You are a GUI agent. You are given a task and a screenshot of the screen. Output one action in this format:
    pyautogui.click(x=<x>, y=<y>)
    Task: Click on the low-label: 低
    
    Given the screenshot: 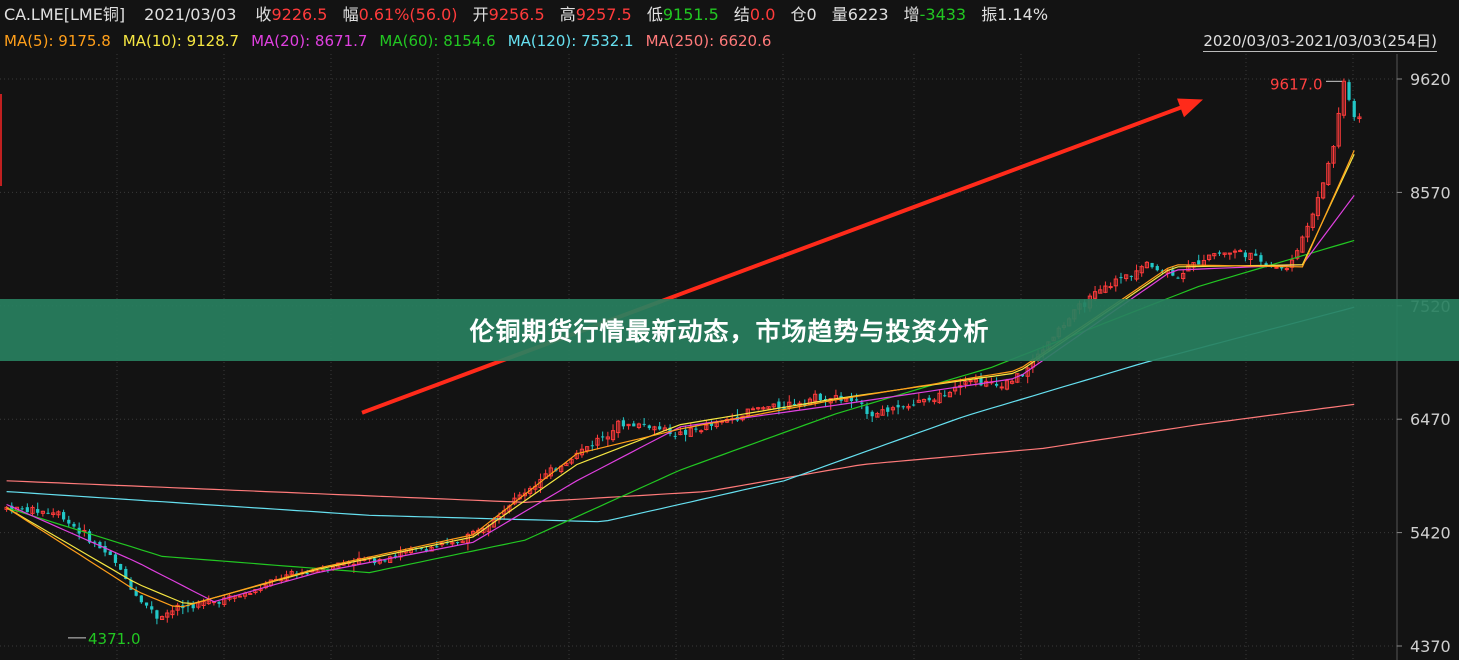 What is the action you would take?
    pyautogui.click(x=654, y=14)
    